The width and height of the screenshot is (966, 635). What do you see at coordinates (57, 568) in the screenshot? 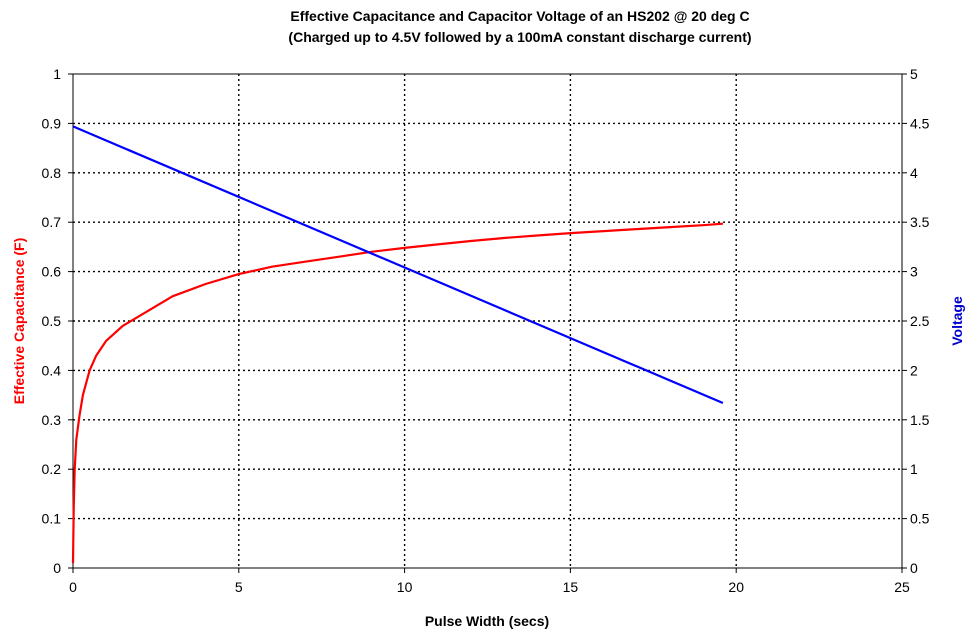
I see `left-tick-label: 0` at bounding box center [57, 568].